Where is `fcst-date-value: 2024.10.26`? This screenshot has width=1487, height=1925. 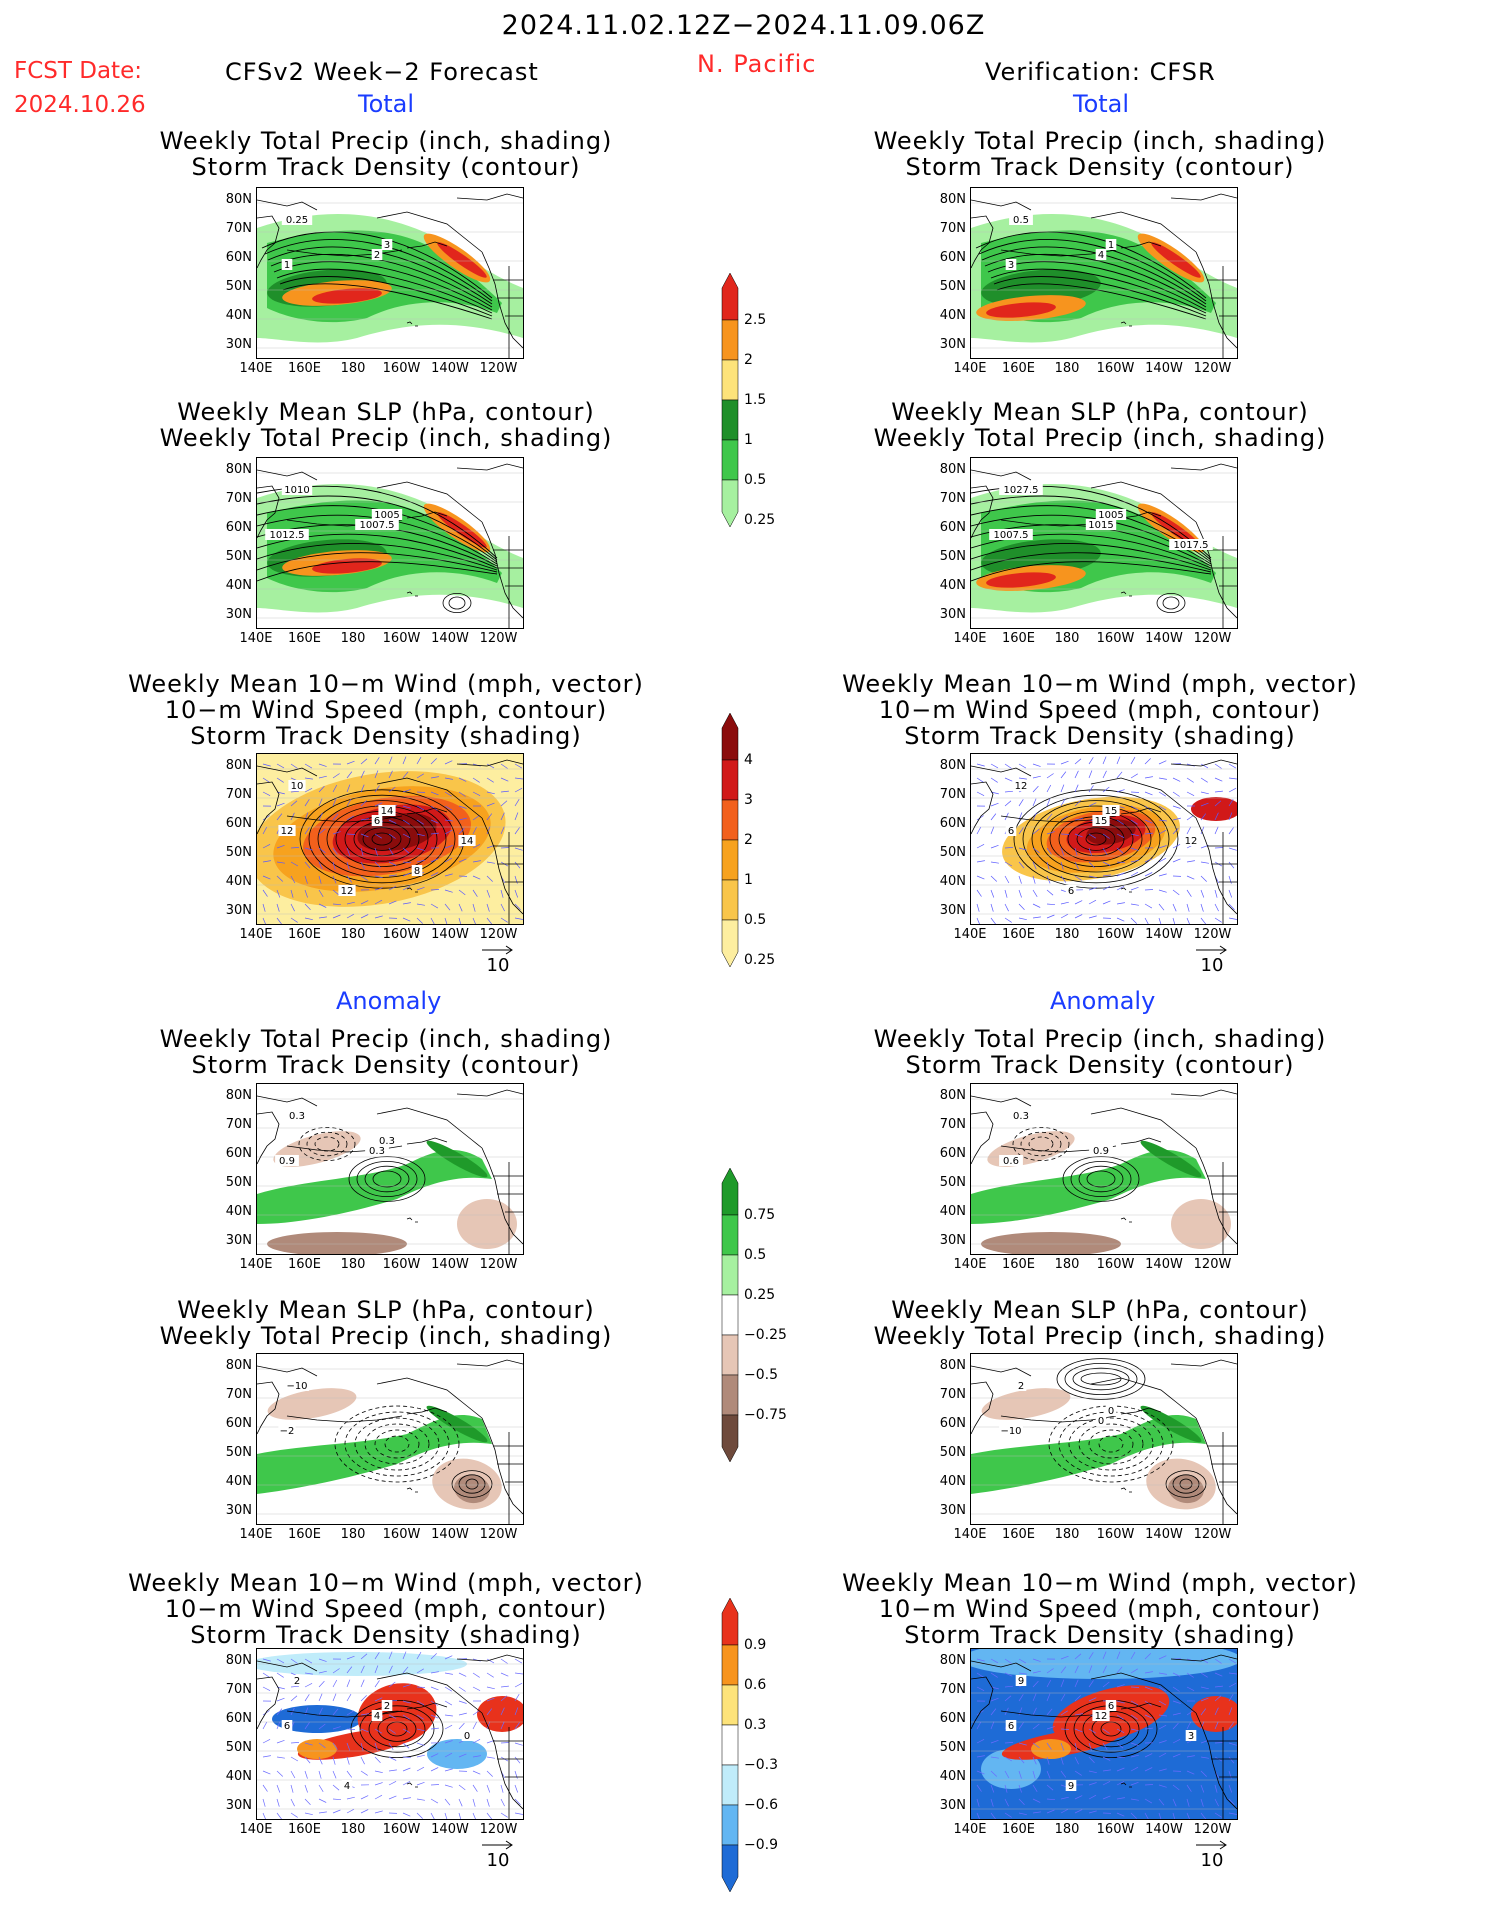 fcst-date-value: 2024.10.26 is located at coordinates (80, 105).